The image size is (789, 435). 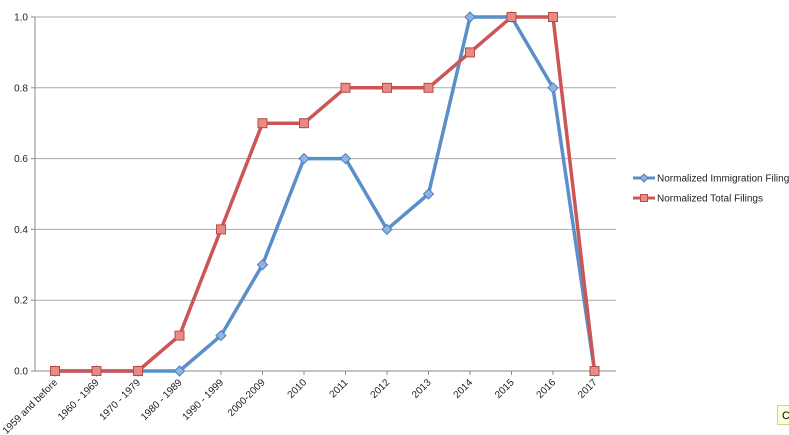 I want to click on x-tick-label: 2017, so click(x=588, y=389).